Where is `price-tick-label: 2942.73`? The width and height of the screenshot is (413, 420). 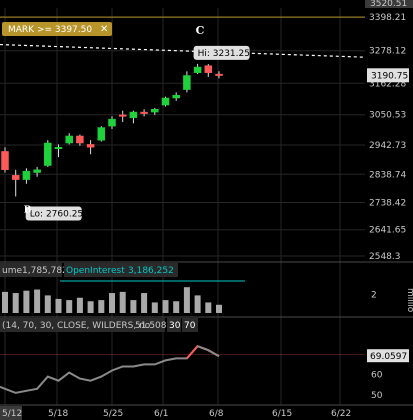
price-tick-label: 2942.73 is located at coordinates (387, 146).